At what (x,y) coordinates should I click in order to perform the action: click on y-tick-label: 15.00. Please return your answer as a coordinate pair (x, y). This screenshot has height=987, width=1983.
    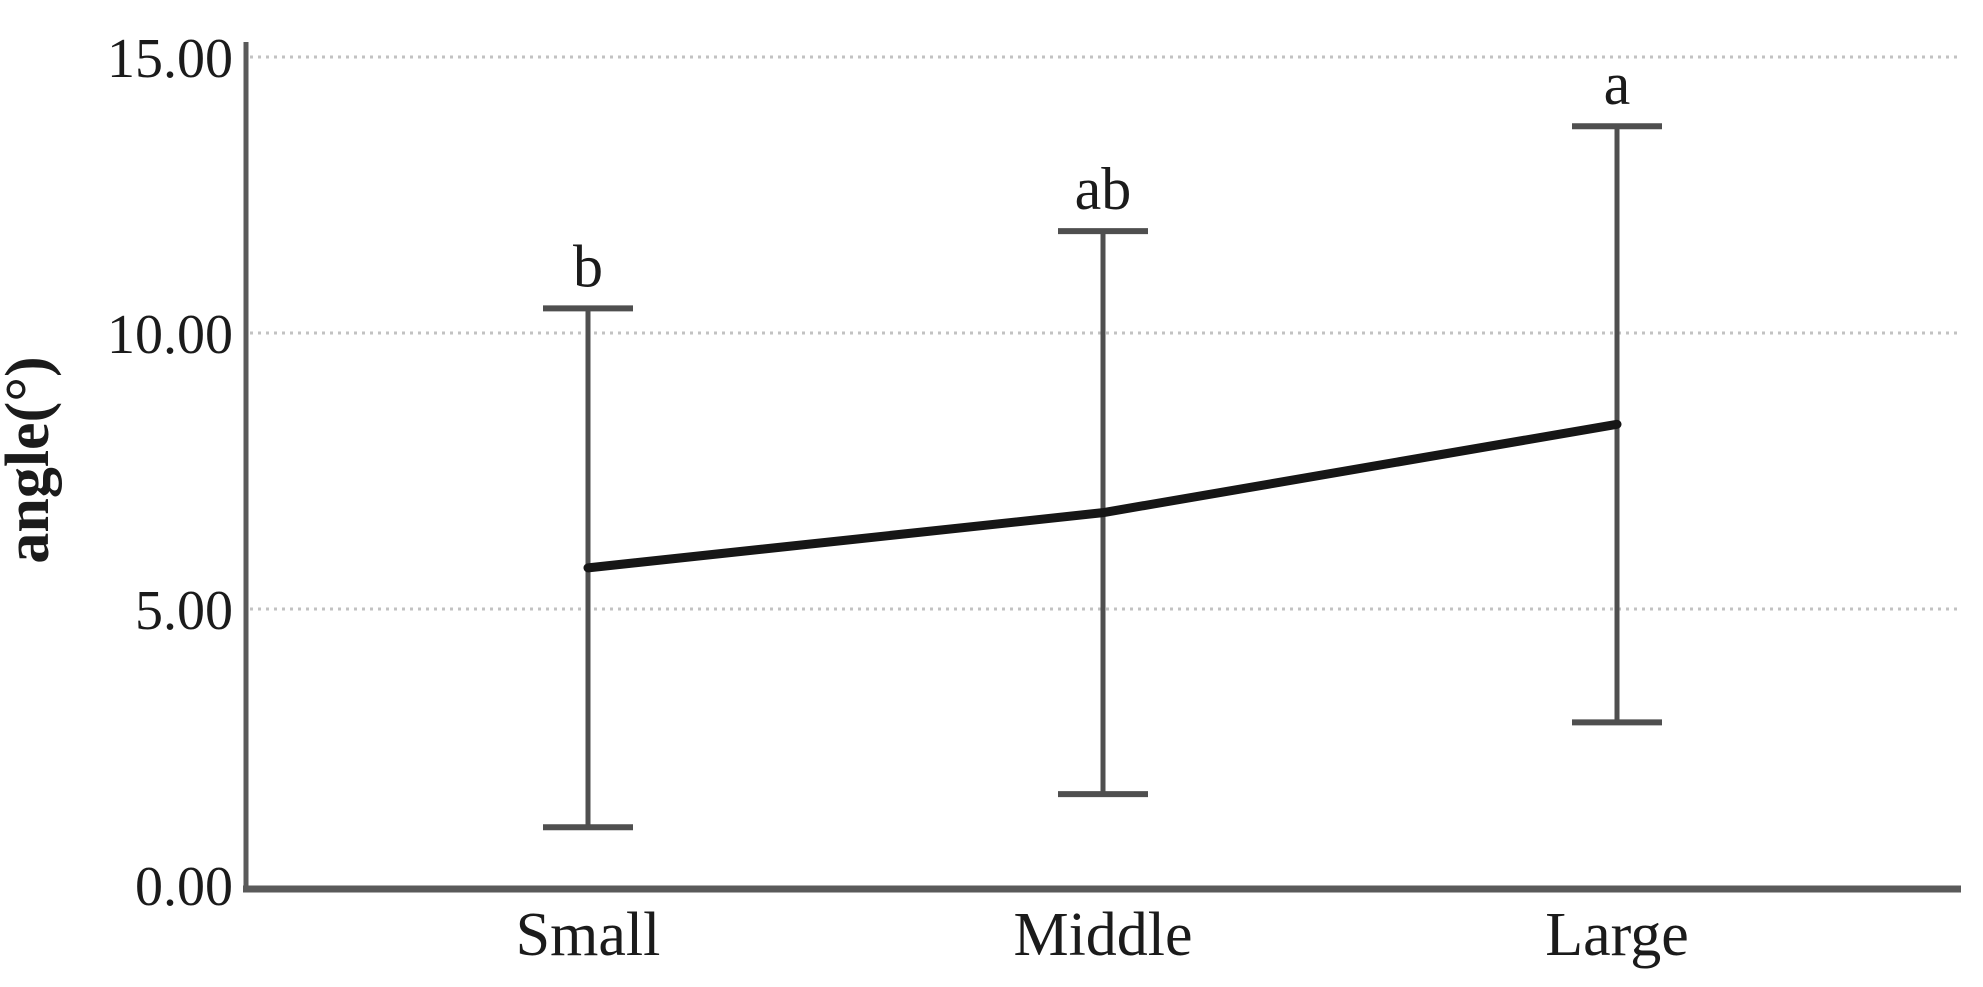
    Looking at the image, I should click on (170, 59).